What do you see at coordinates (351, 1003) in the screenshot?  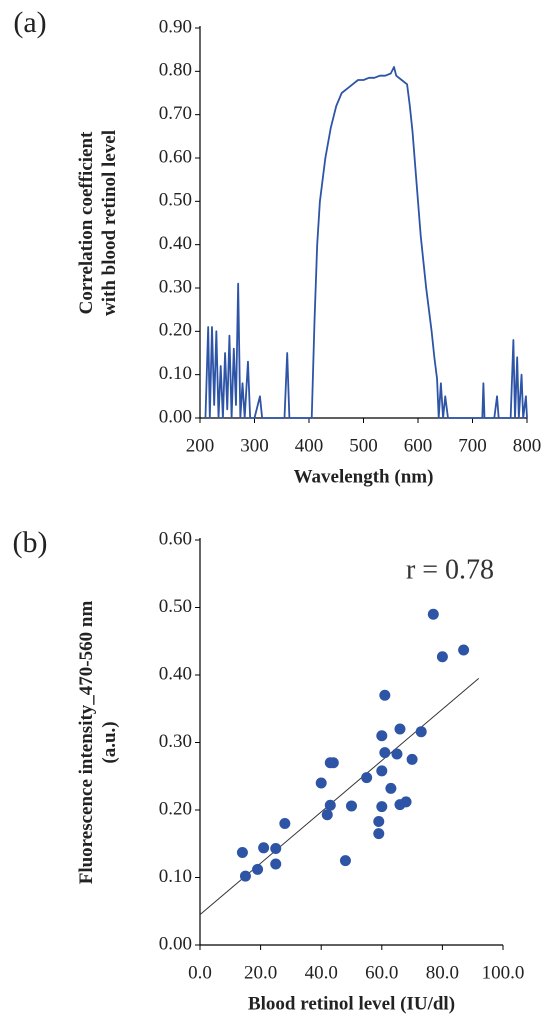 I see `x-axis-label: Blood retinol level (IU/dl)` at bounding box center [351, 1003].